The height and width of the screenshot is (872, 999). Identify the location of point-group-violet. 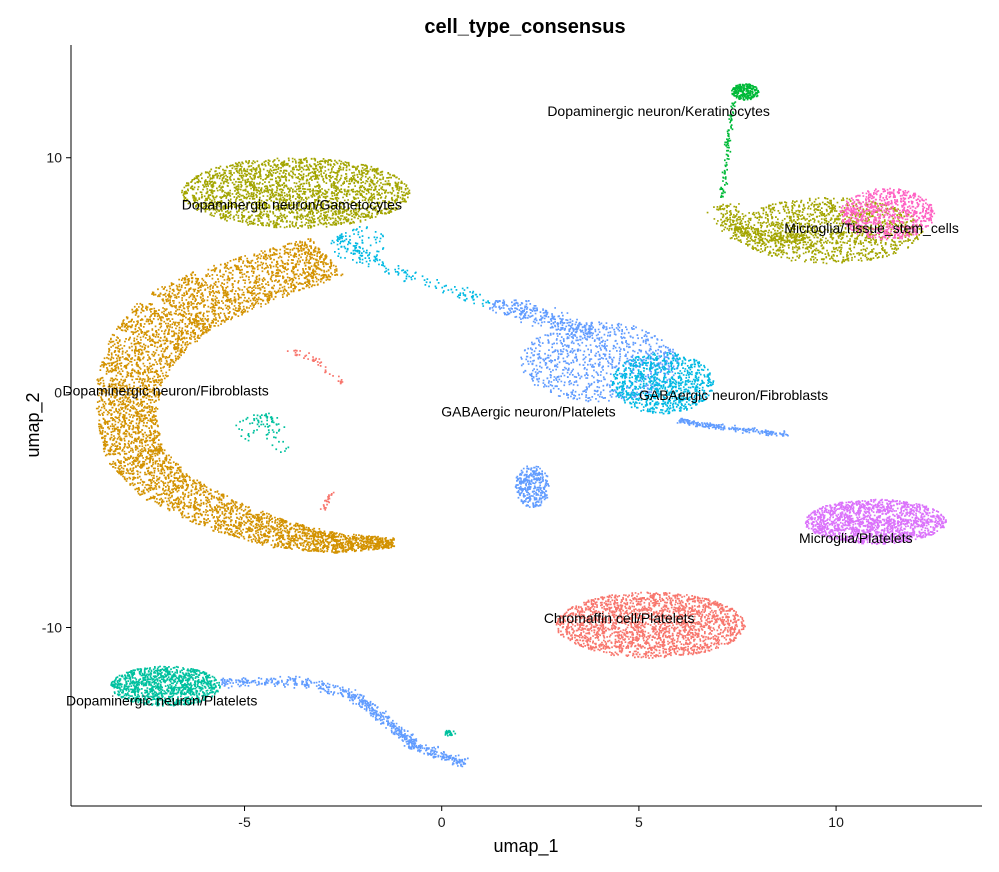
(875, 521).